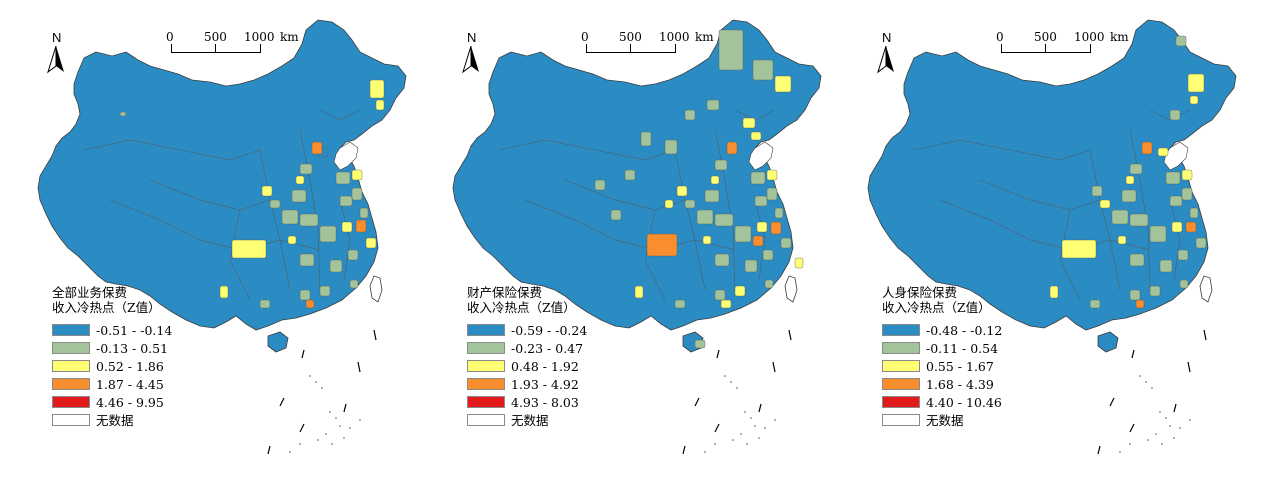 This screenshot has height=500, width=1268. I want to click on scale-mid-tick, so click(630, 48).